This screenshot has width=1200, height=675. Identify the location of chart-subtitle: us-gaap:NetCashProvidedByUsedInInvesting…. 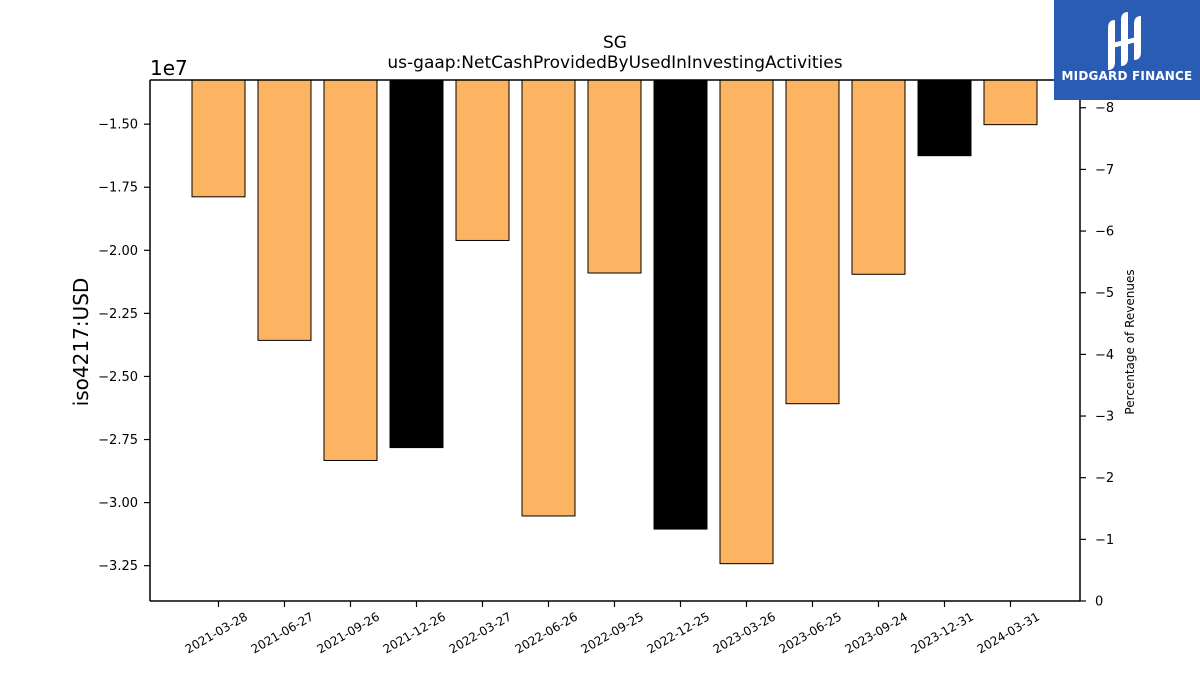
(614, 63).